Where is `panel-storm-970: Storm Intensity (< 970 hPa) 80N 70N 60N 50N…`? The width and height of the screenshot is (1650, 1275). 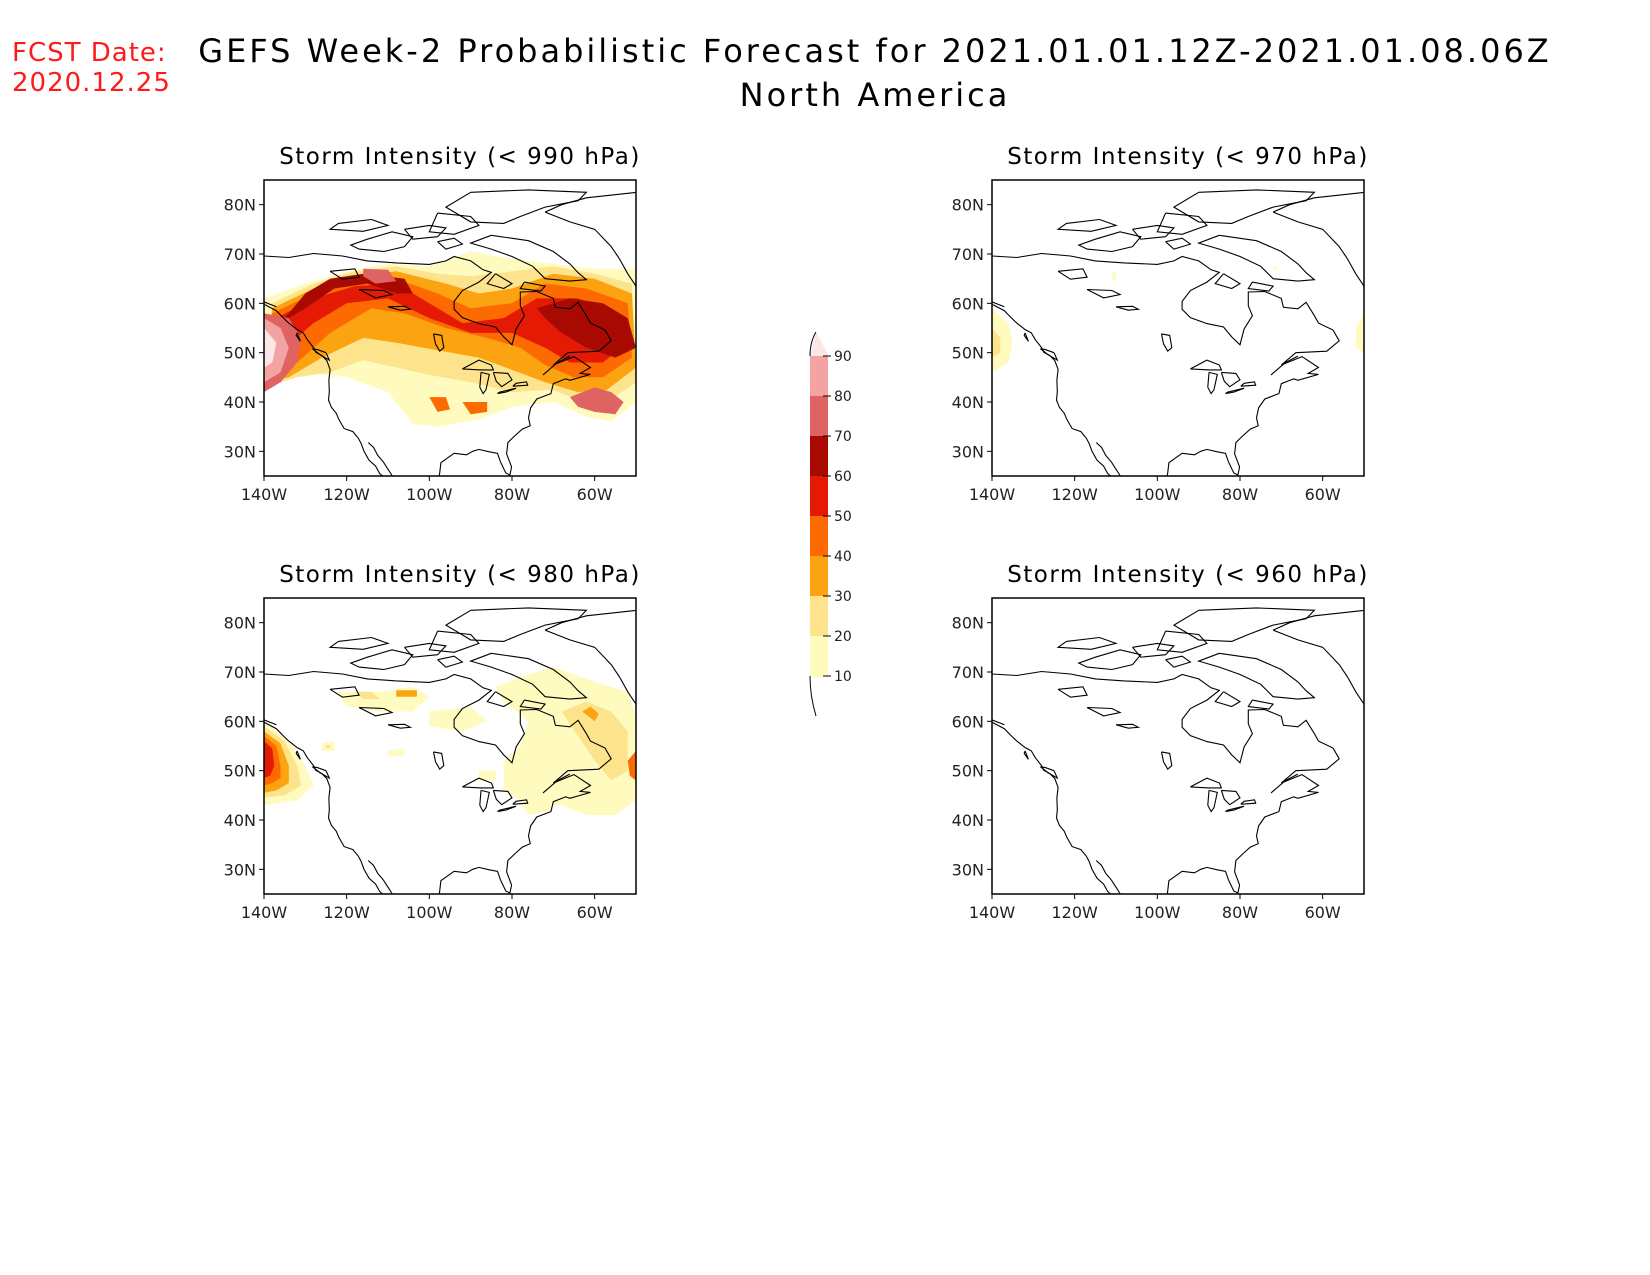 panel-storm-970: Storm Intensity (< 970 hPa) 80N 70N 60N 50N… is located at coordinates (1180, 340).